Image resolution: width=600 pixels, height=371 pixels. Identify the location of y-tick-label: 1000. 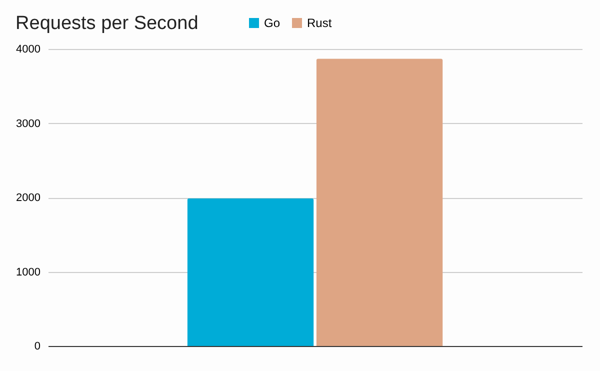
(28, 272).